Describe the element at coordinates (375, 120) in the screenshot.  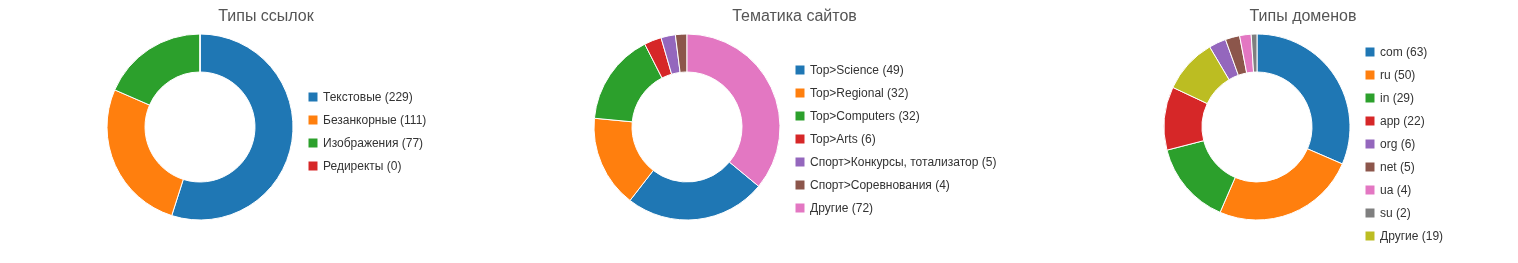
I see `legend-label: Безанкорные (111)` at that location.